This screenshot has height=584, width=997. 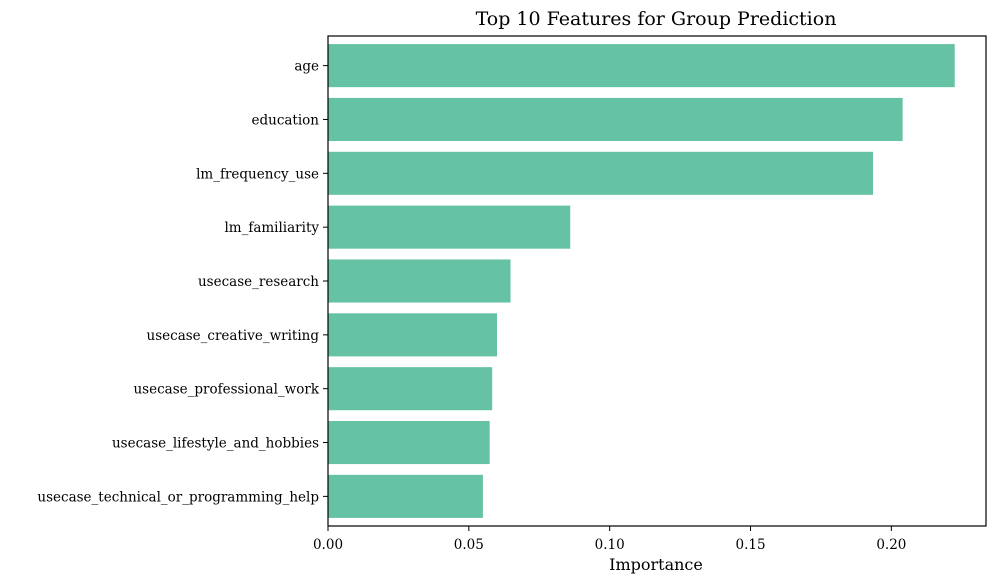 I want to click on y-tick-label: lm_familiarity, so click(x=271, y=228).